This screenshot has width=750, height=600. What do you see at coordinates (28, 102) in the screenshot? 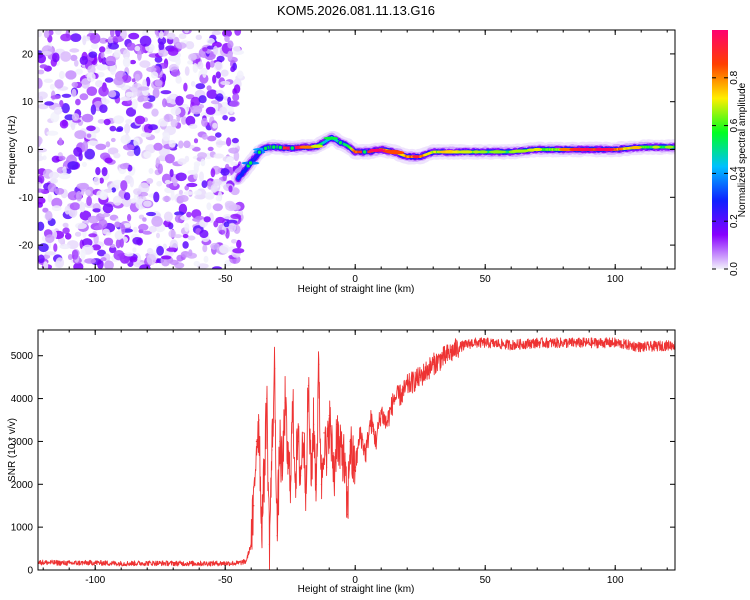
I see `spectrogram-ytick-label: 10` at bounding box center [28, 102].